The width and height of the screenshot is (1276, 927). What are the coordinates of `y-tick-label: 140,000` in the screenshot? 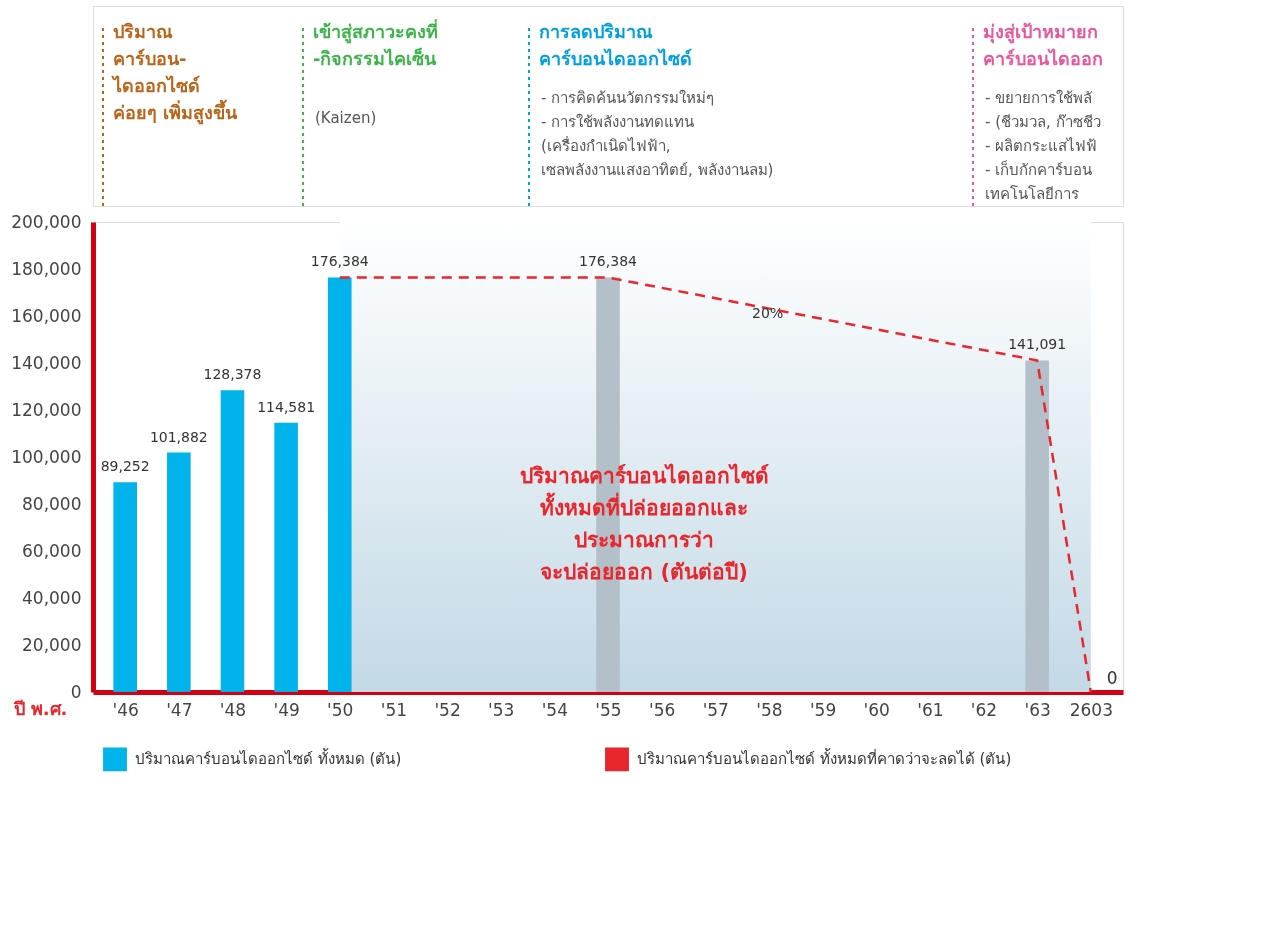 It's located at (46, 362).